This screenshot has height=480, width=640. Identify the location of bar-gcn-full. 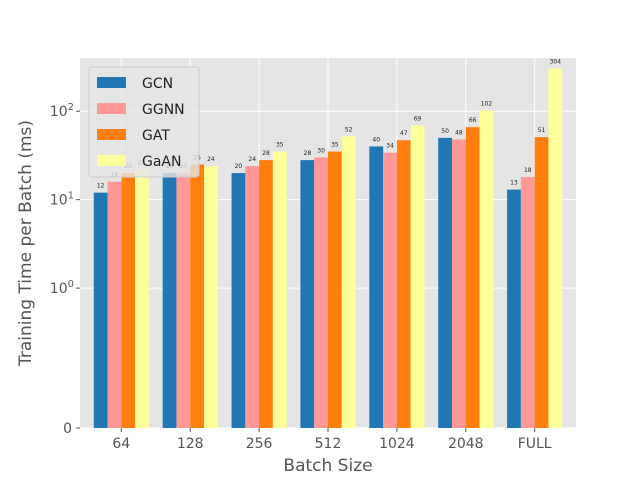
(514, 308).